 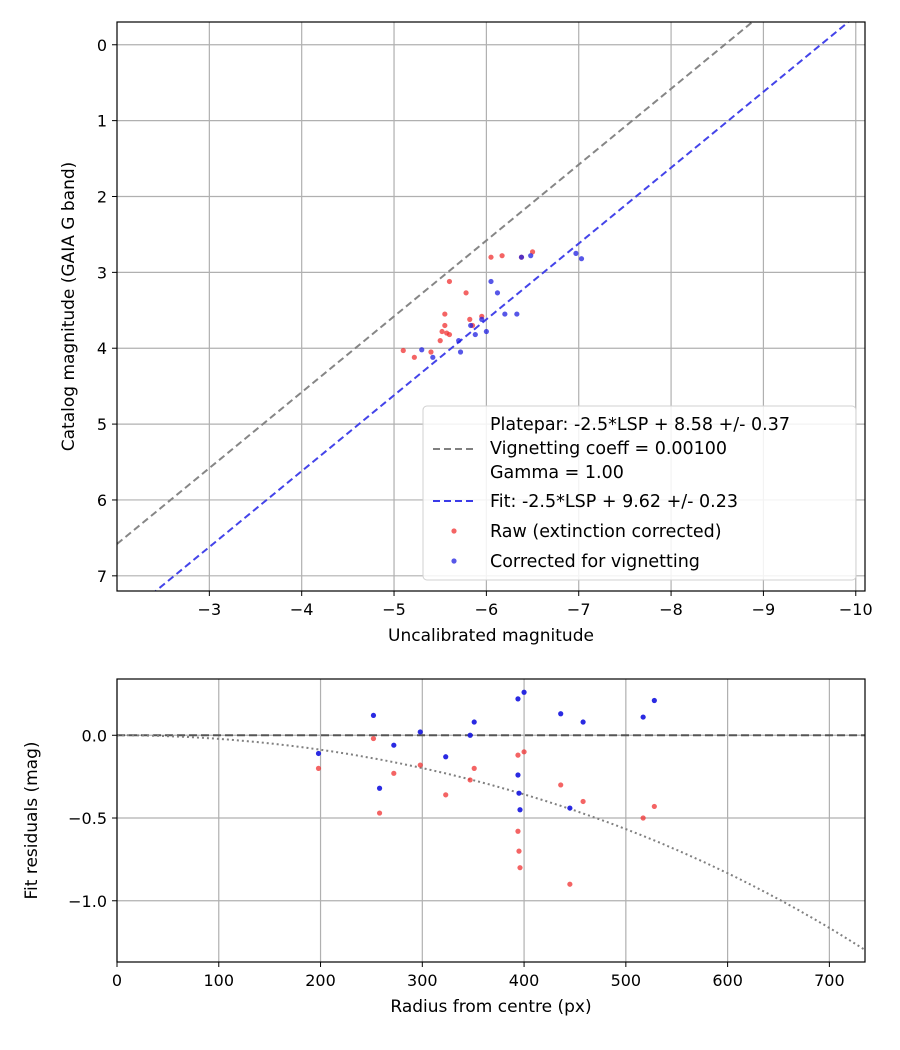 What do you see at coordinates (606, 532) in the screenshot?
I see `legend-raw-text: Raw (extinction corrected)` at bounding box center [606, 532].